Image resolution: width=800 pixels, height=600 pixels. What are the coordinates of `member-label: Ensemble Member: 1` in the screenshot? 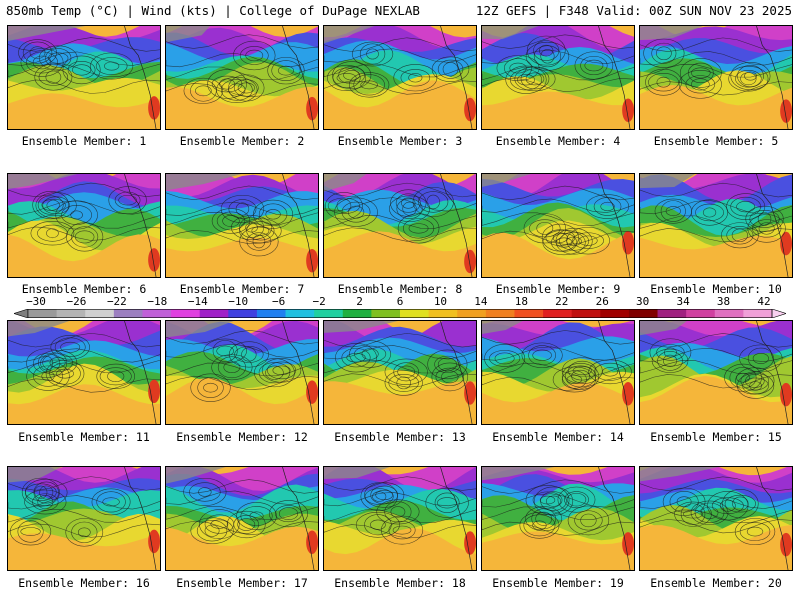 It's located at (84, 141).